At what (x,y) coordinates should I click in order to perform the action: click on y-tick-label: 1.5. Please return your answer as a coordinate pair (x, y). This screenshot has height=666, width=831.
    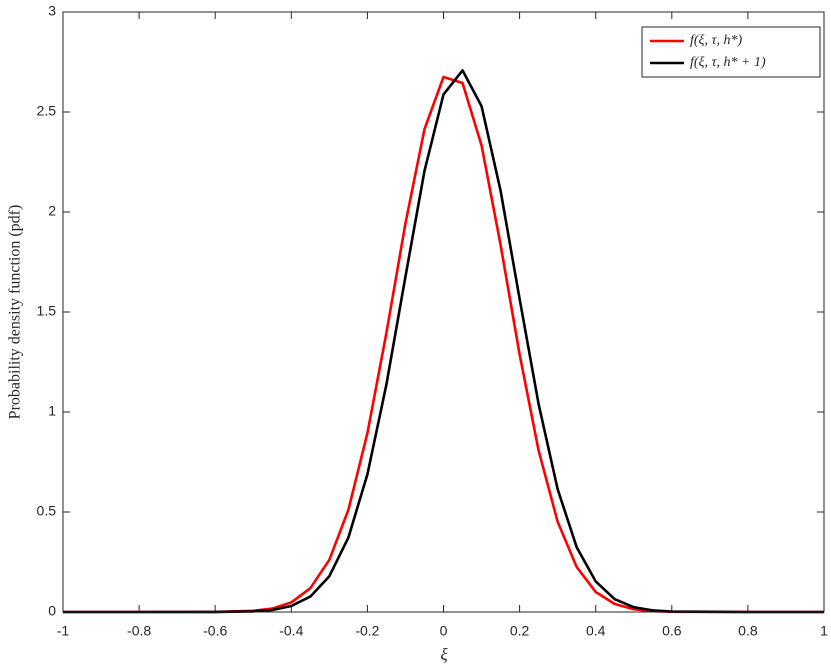
    Looking at the image, I should click on (47, 311).